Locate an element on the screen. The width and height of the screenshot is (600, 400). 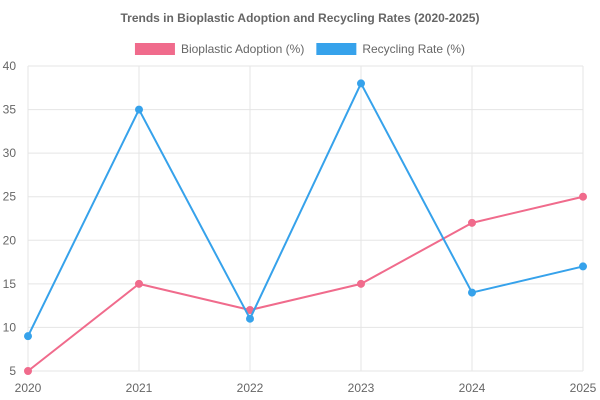
y-tick-label: 5 is located at coordinates (12, 371).